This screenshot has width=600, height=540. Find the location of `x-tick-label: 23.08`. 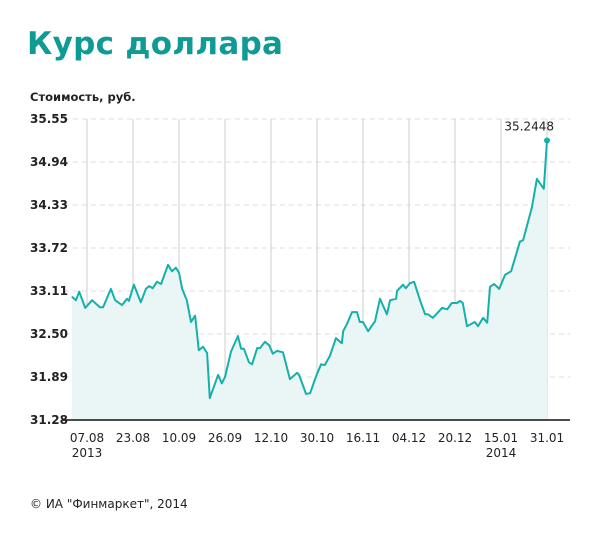

x-tick-label: 23.08 is located at coordinates (133, 438).